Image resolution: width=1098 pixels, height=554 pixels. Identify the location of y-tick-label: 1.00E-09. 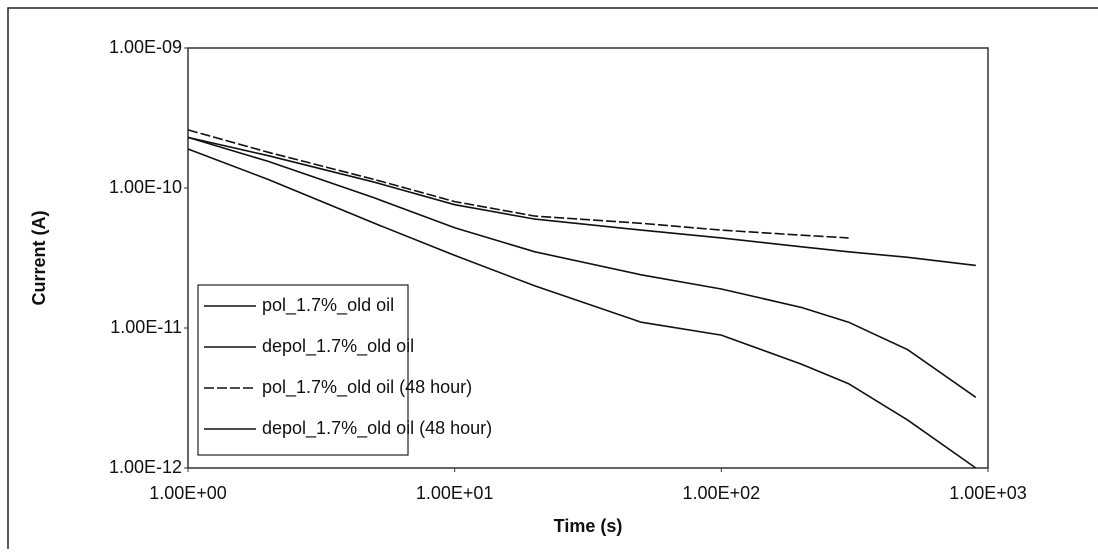
(145, 47).